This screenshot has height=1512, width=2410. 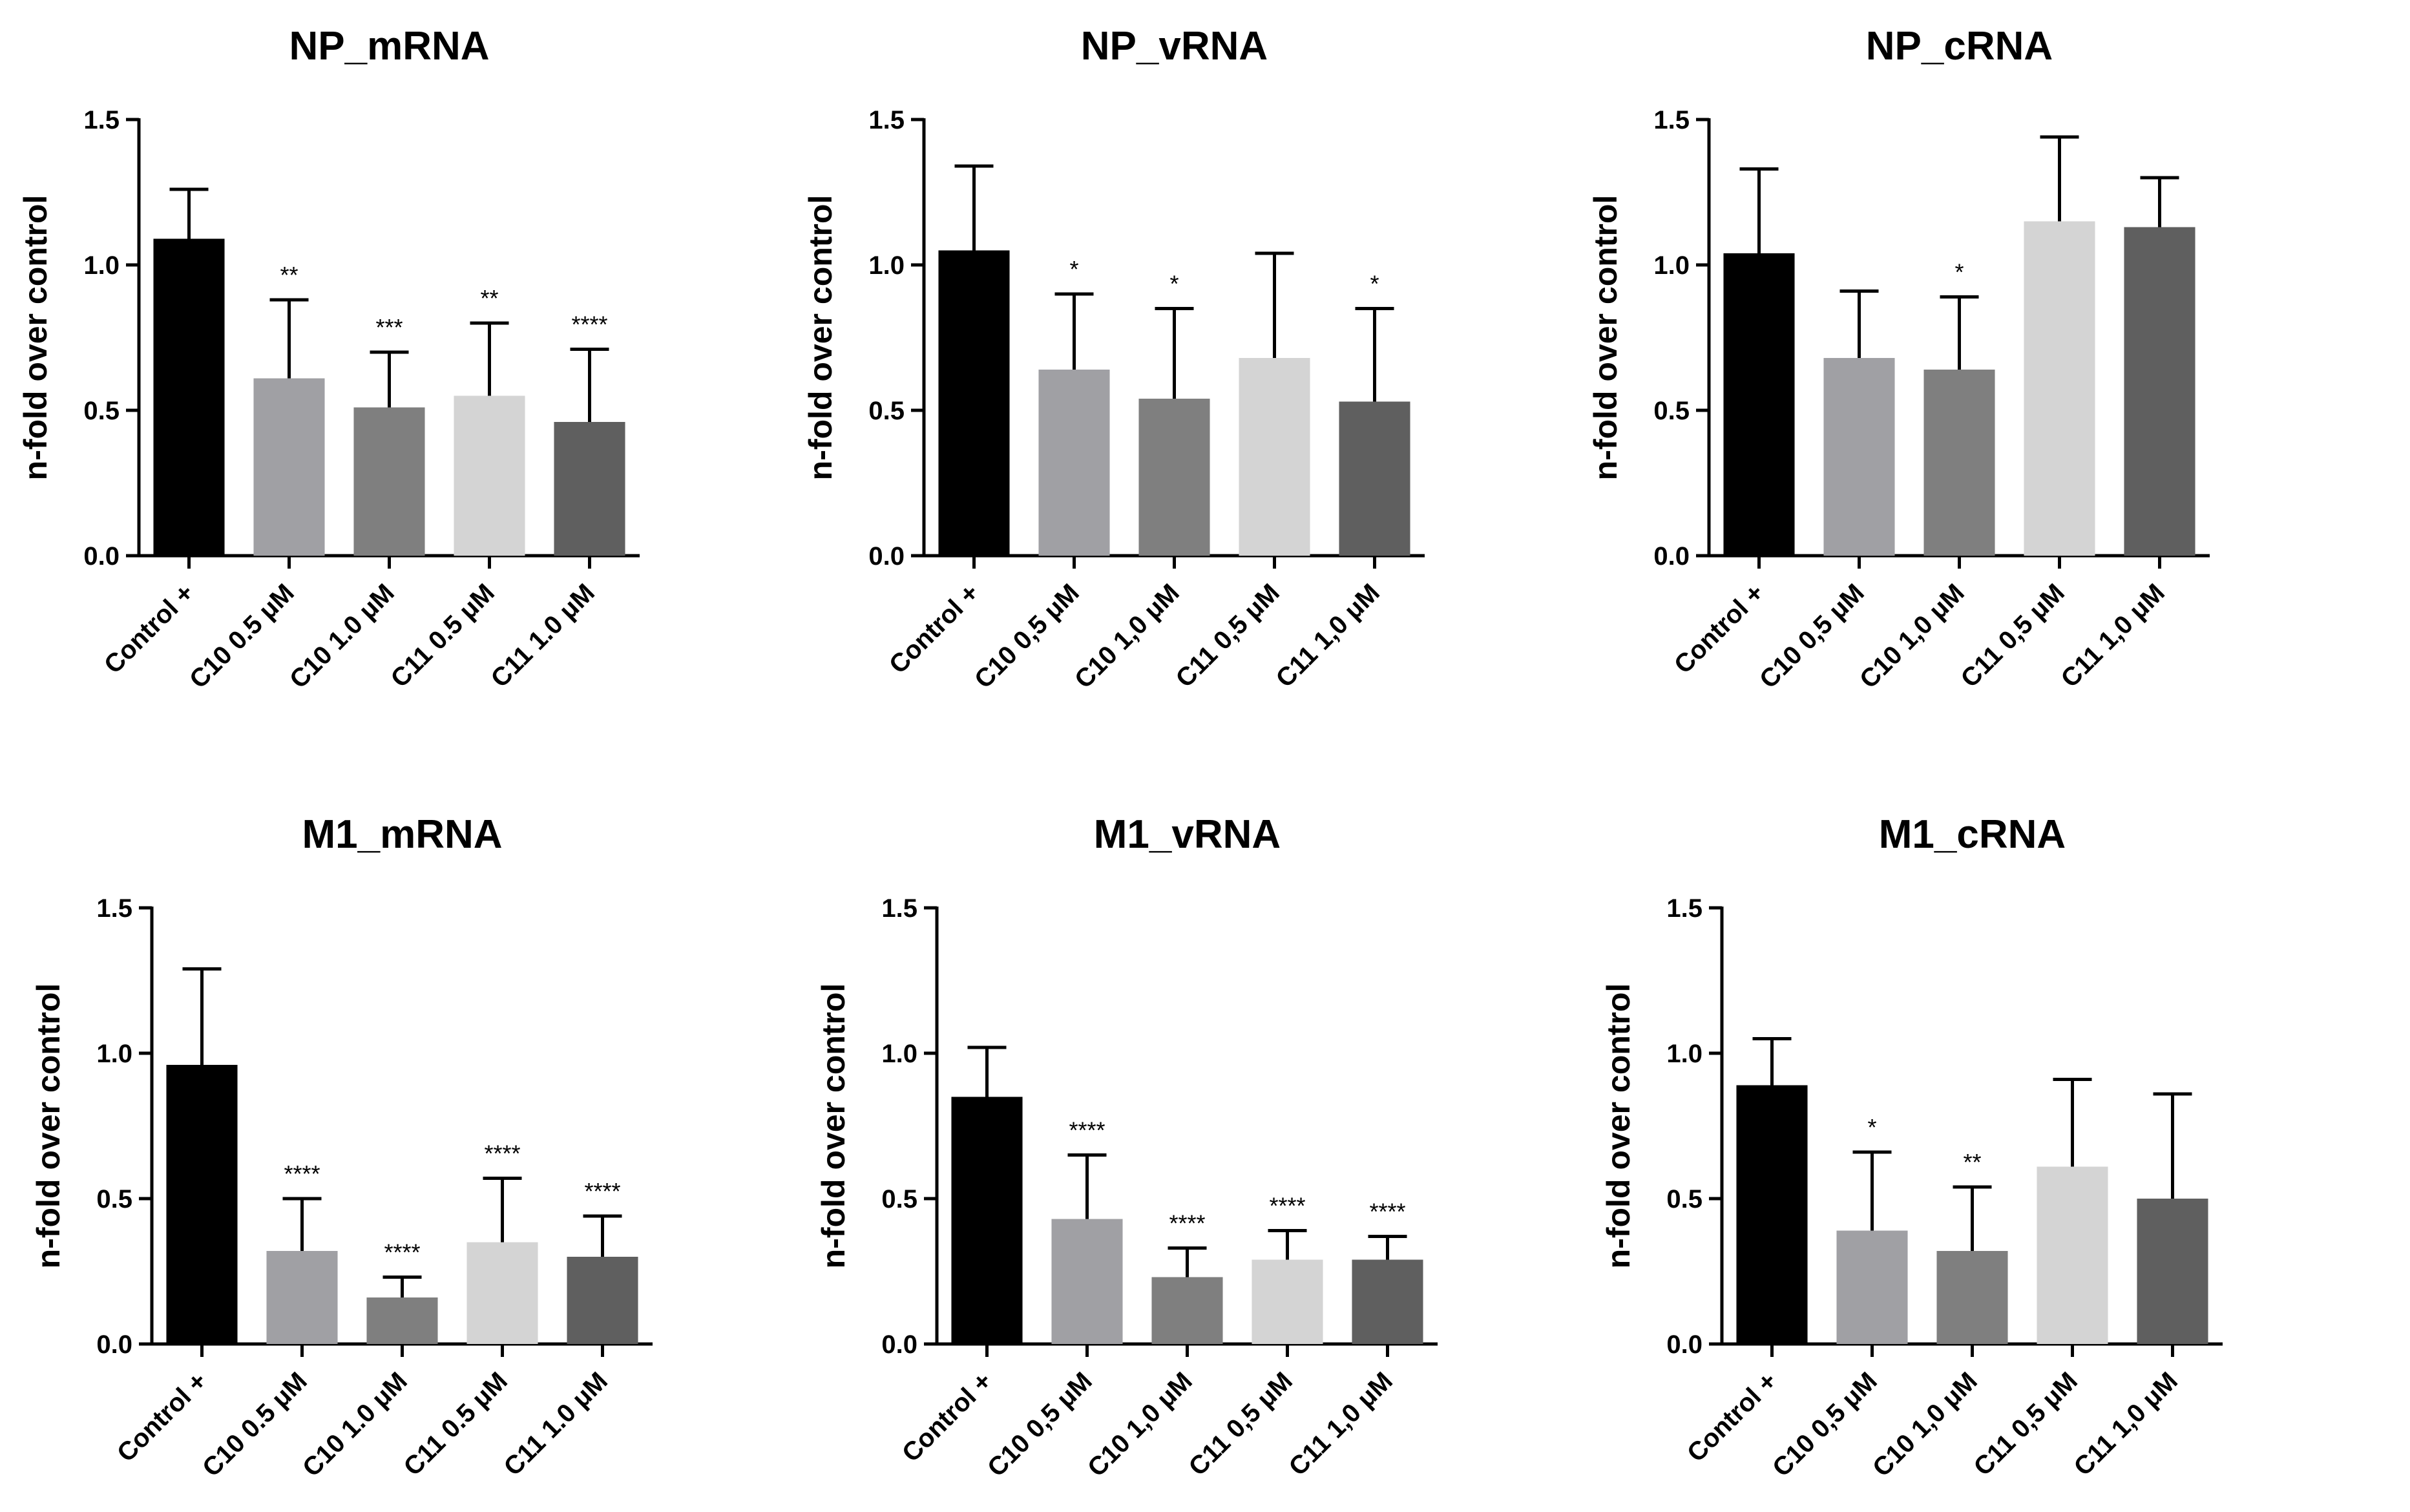 I want to click on chart-title: NP_mRNA, so click(x=389, y=46).